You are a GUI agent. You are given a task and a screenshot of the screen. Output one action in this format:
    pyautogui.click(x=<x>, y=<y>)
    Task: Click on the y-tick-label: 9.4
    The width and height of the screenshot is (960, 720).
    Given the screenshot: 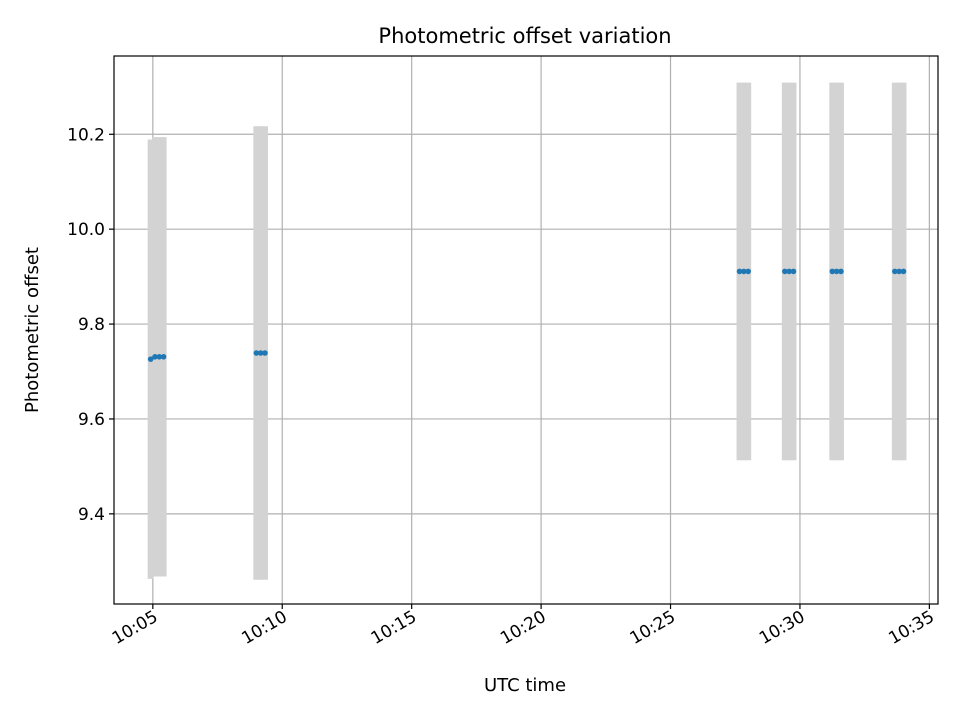 What is the action you would take?
    pyautogui.click(x=91, y=515)
    